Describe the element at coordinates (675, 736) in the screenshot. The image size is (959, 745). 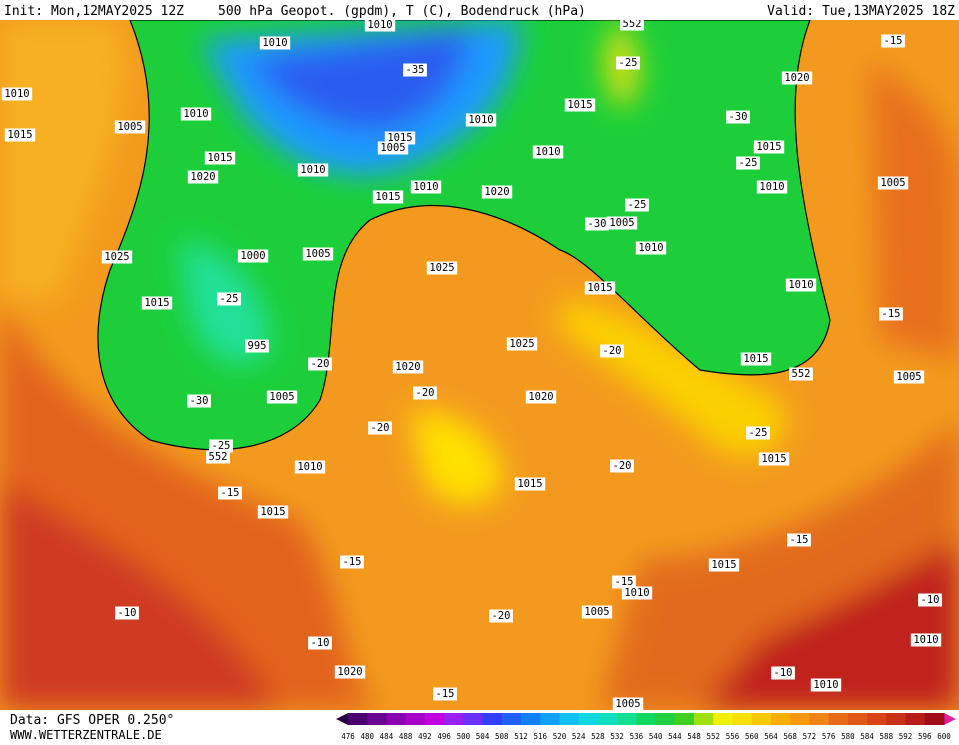
I see `colorbar-label: 544` at that location.